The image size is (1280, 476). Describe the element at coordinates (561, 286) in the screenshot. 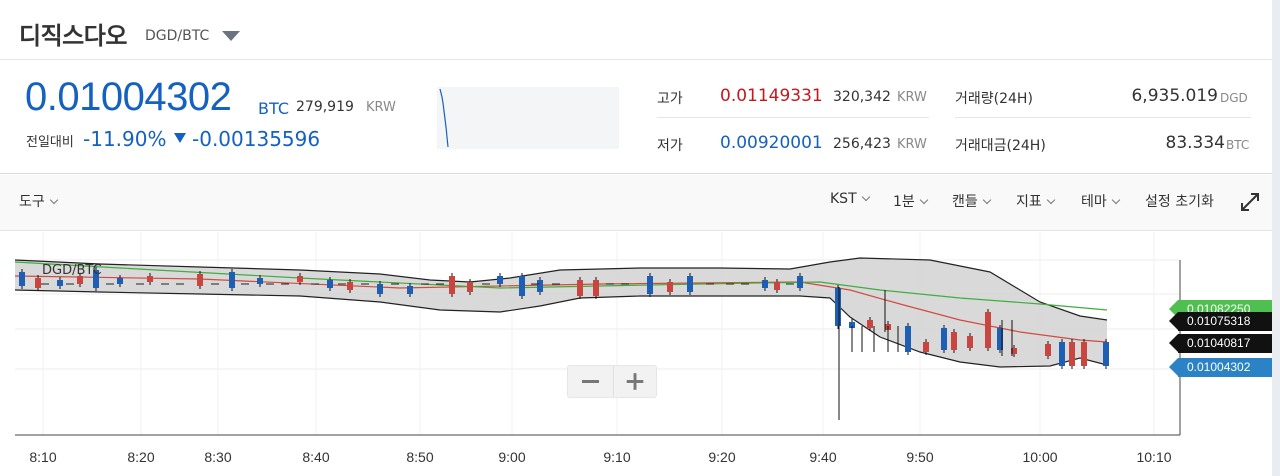

I see `ma-long-line` at that location.